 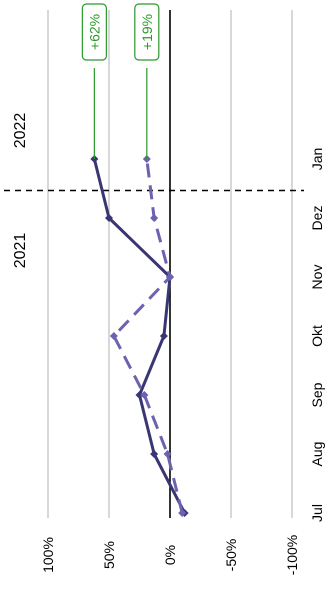 I want to click on value-tick-label: 0%, so click(x=170, y=555).